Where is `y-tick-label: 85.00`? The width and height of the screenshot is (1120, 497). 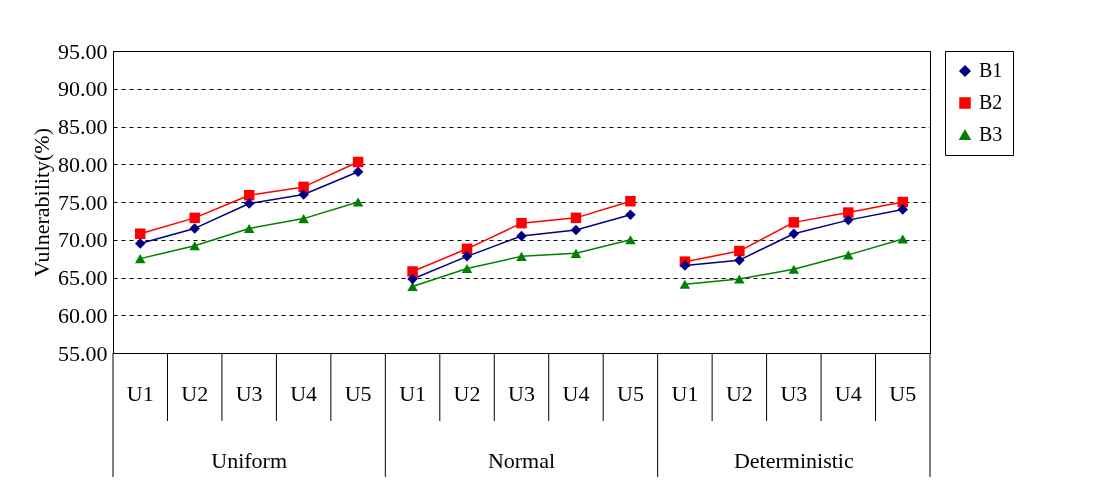 y-tick-label: 85.00 is located at coordinates (83, 126).